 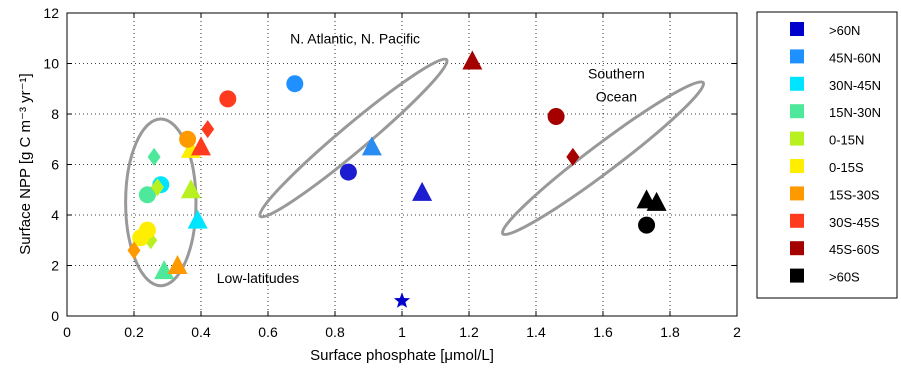 What do you see at coordinates (855, 112) in the screenshot?
I see `legend-label: 15N-30N` at bounding box center [855, 112].